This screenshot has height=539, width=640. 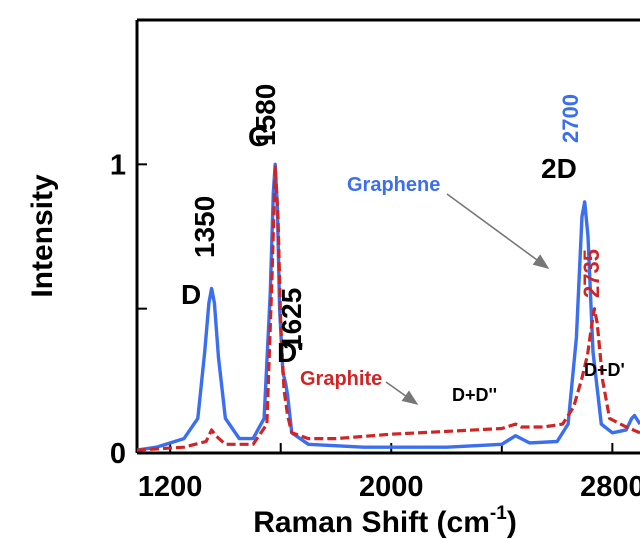 I want to click on x-tick-label-1200: 1200, so click(x=170, y=487).